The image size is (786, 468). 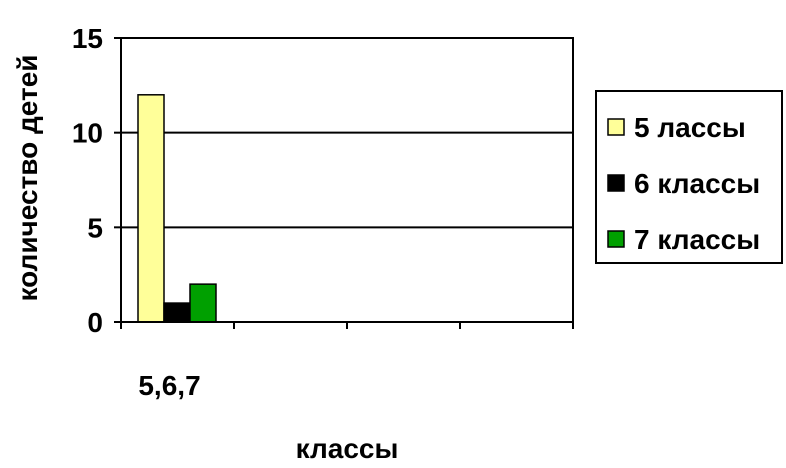 I want to click on legend: 5 лассы 6 классы 7 классы, so click(x=689, y=177).